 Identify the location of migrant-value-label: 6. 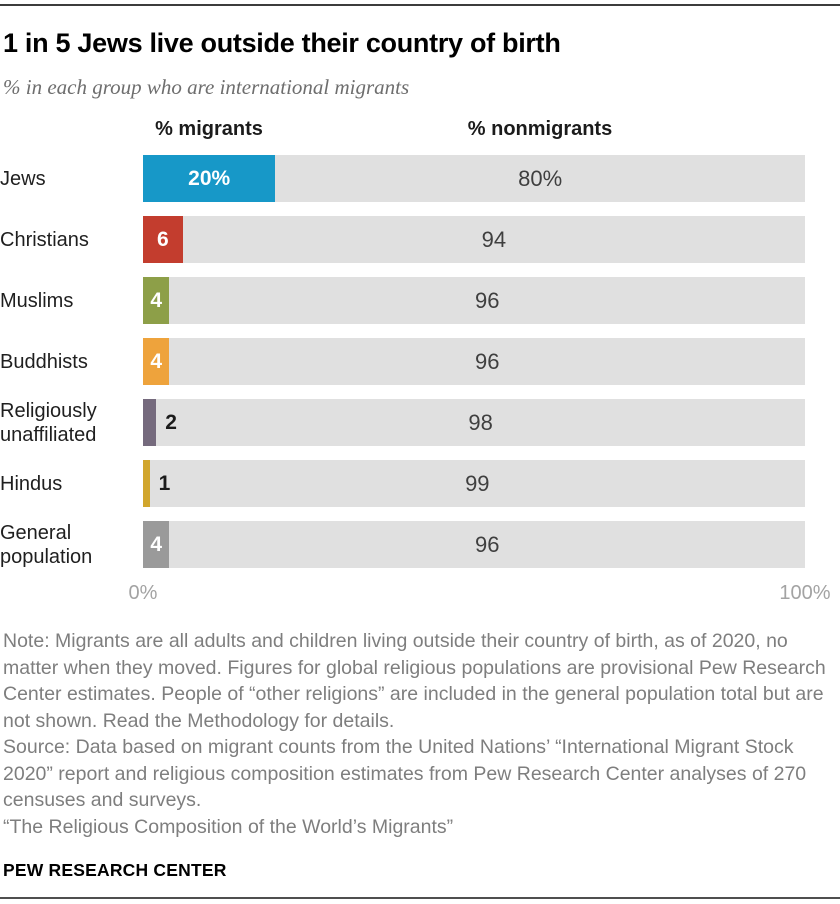
(163, 239).